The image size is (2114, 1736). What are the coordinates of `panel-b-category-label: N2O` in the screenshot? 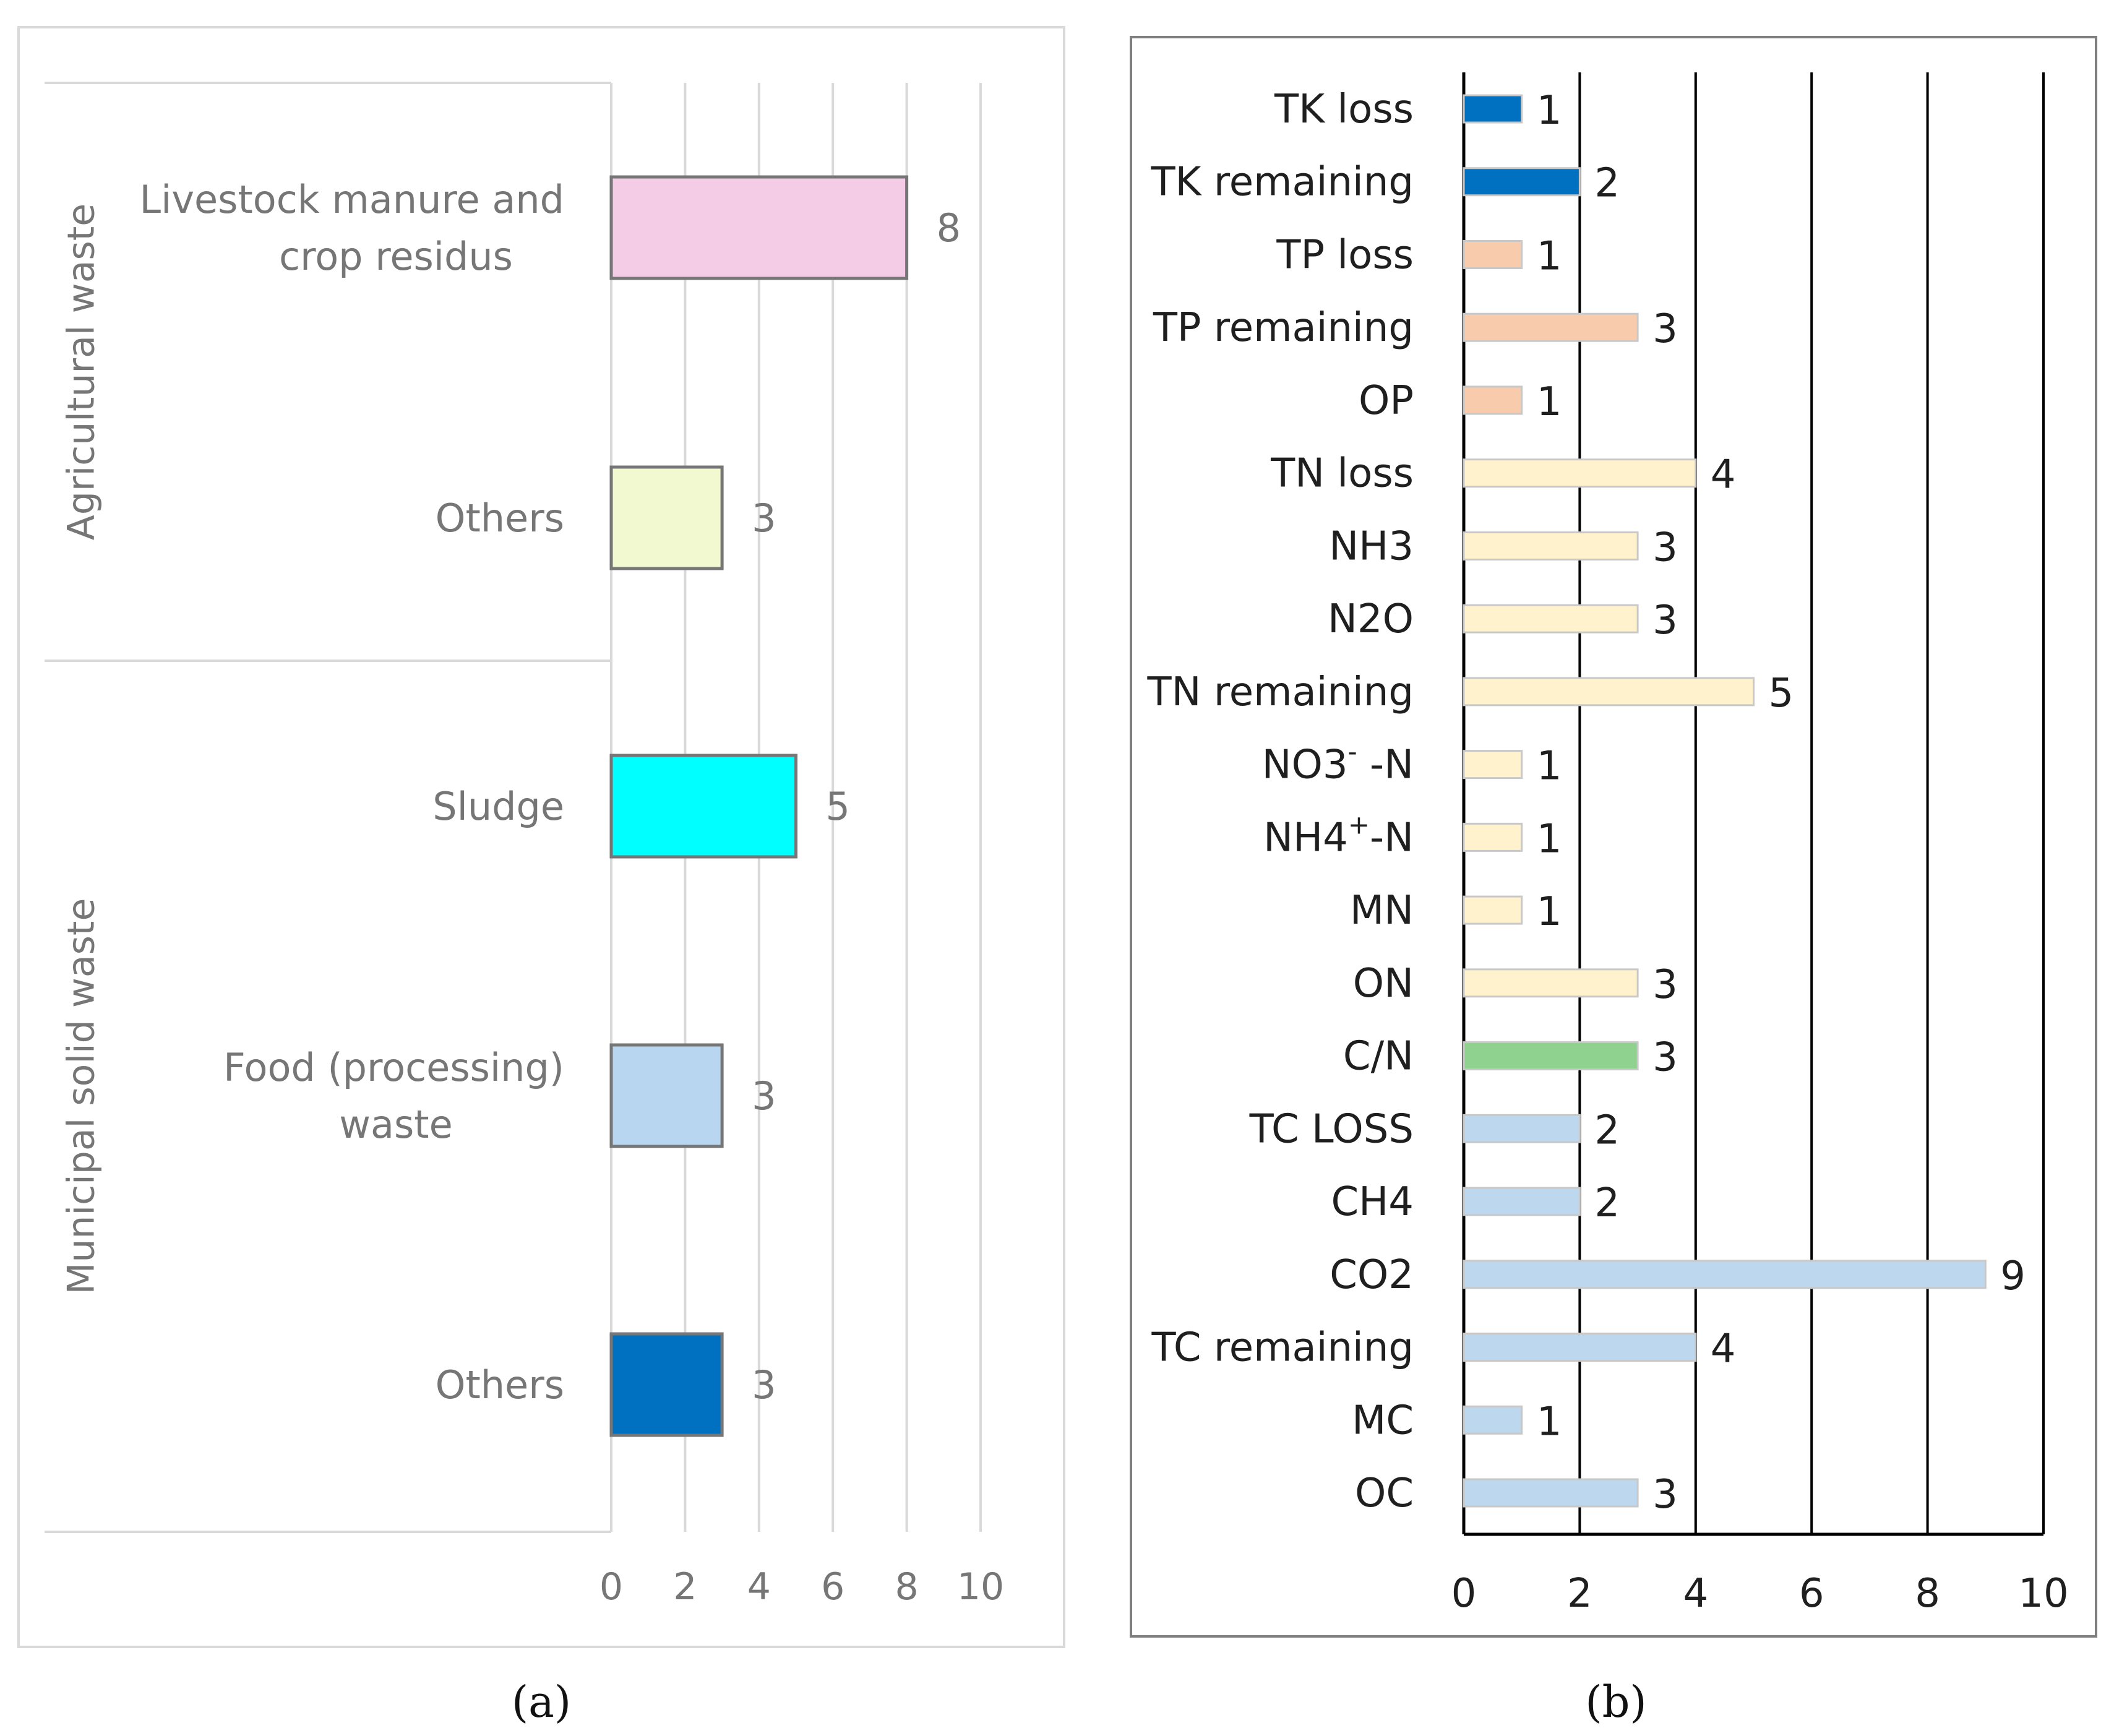 It's located at (1371, 619).